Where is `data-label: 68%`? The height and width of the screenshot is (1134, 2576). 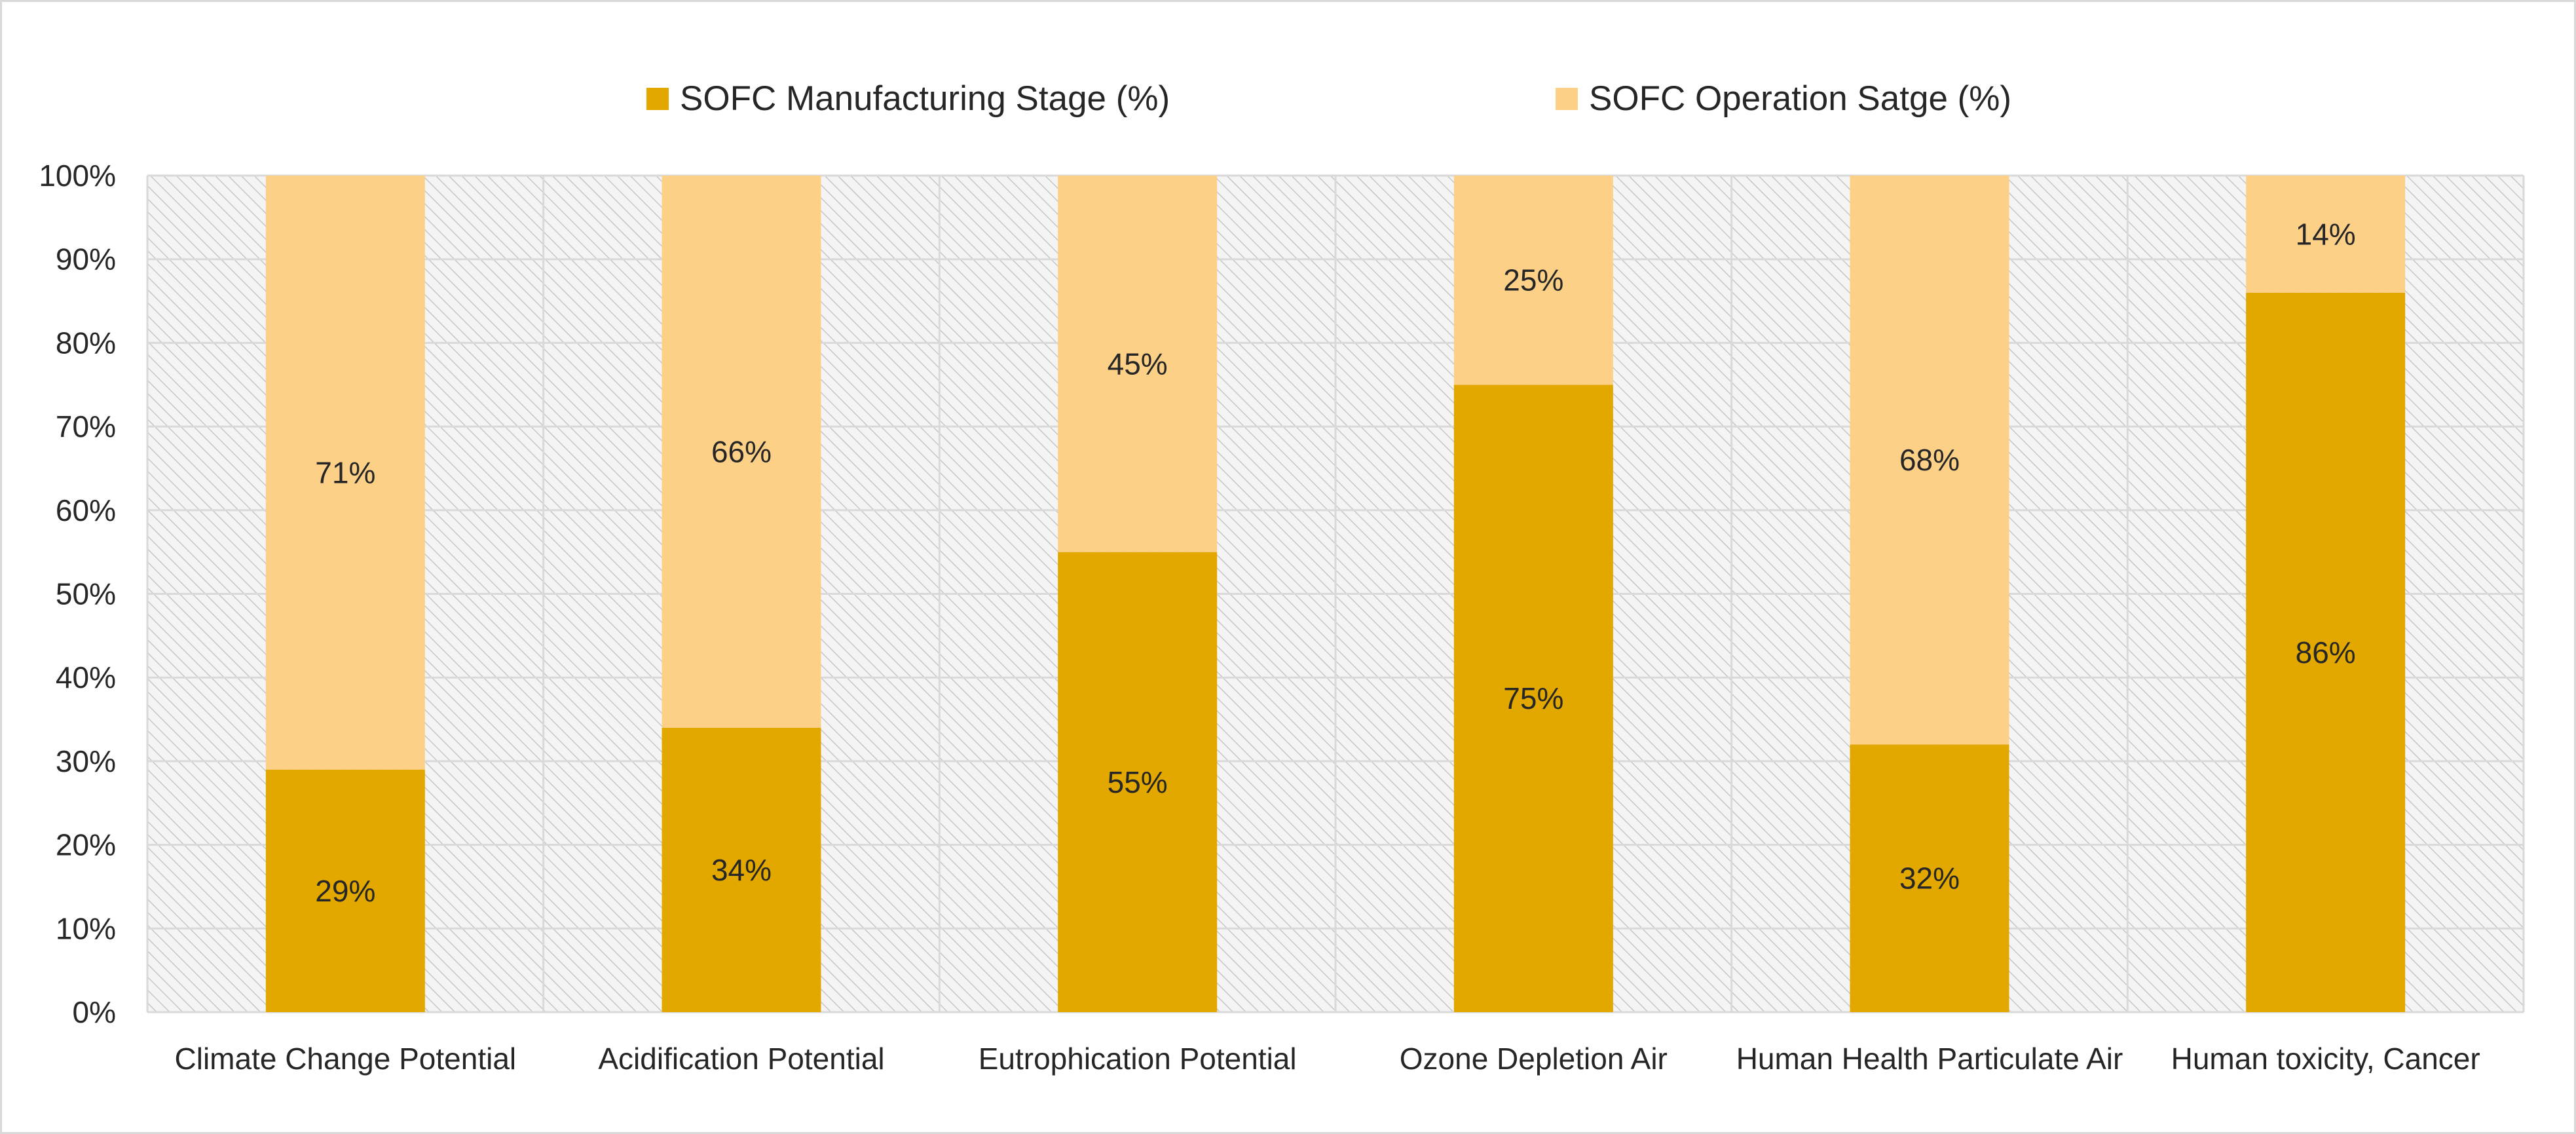
data-label: 68% is located at coordinates (1929, 460).